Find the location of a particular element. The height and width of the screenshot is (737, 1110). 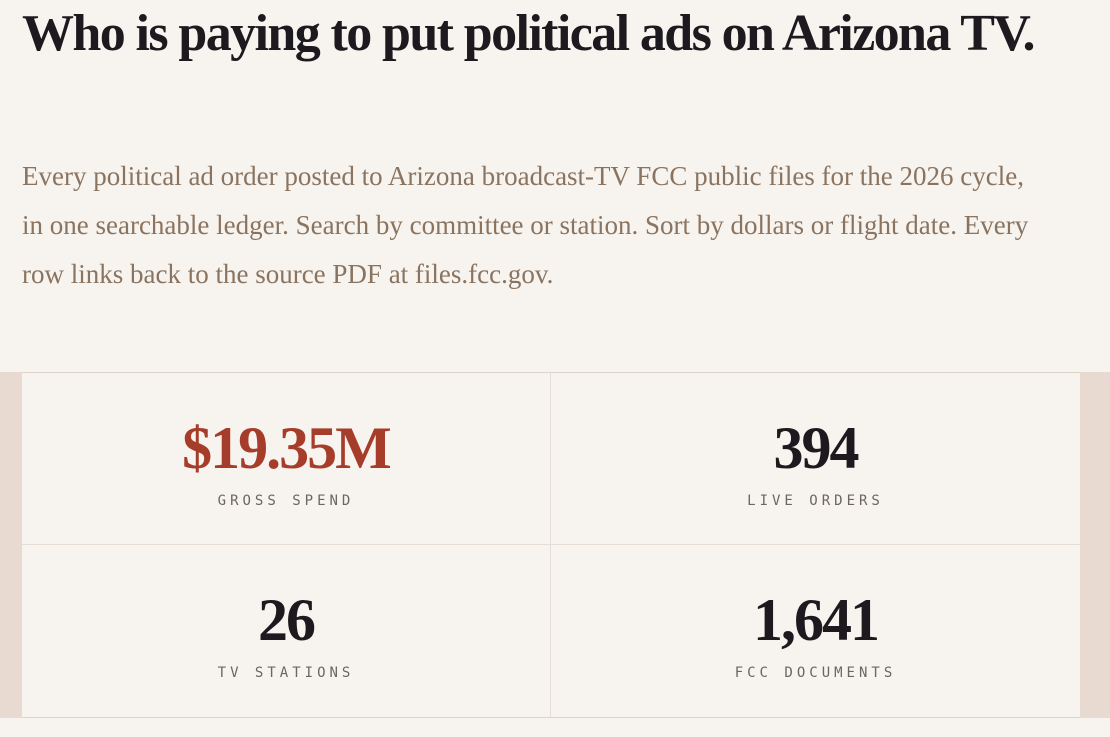

stat-label: LIVE ORDERS is located at coordinates (815, 500).